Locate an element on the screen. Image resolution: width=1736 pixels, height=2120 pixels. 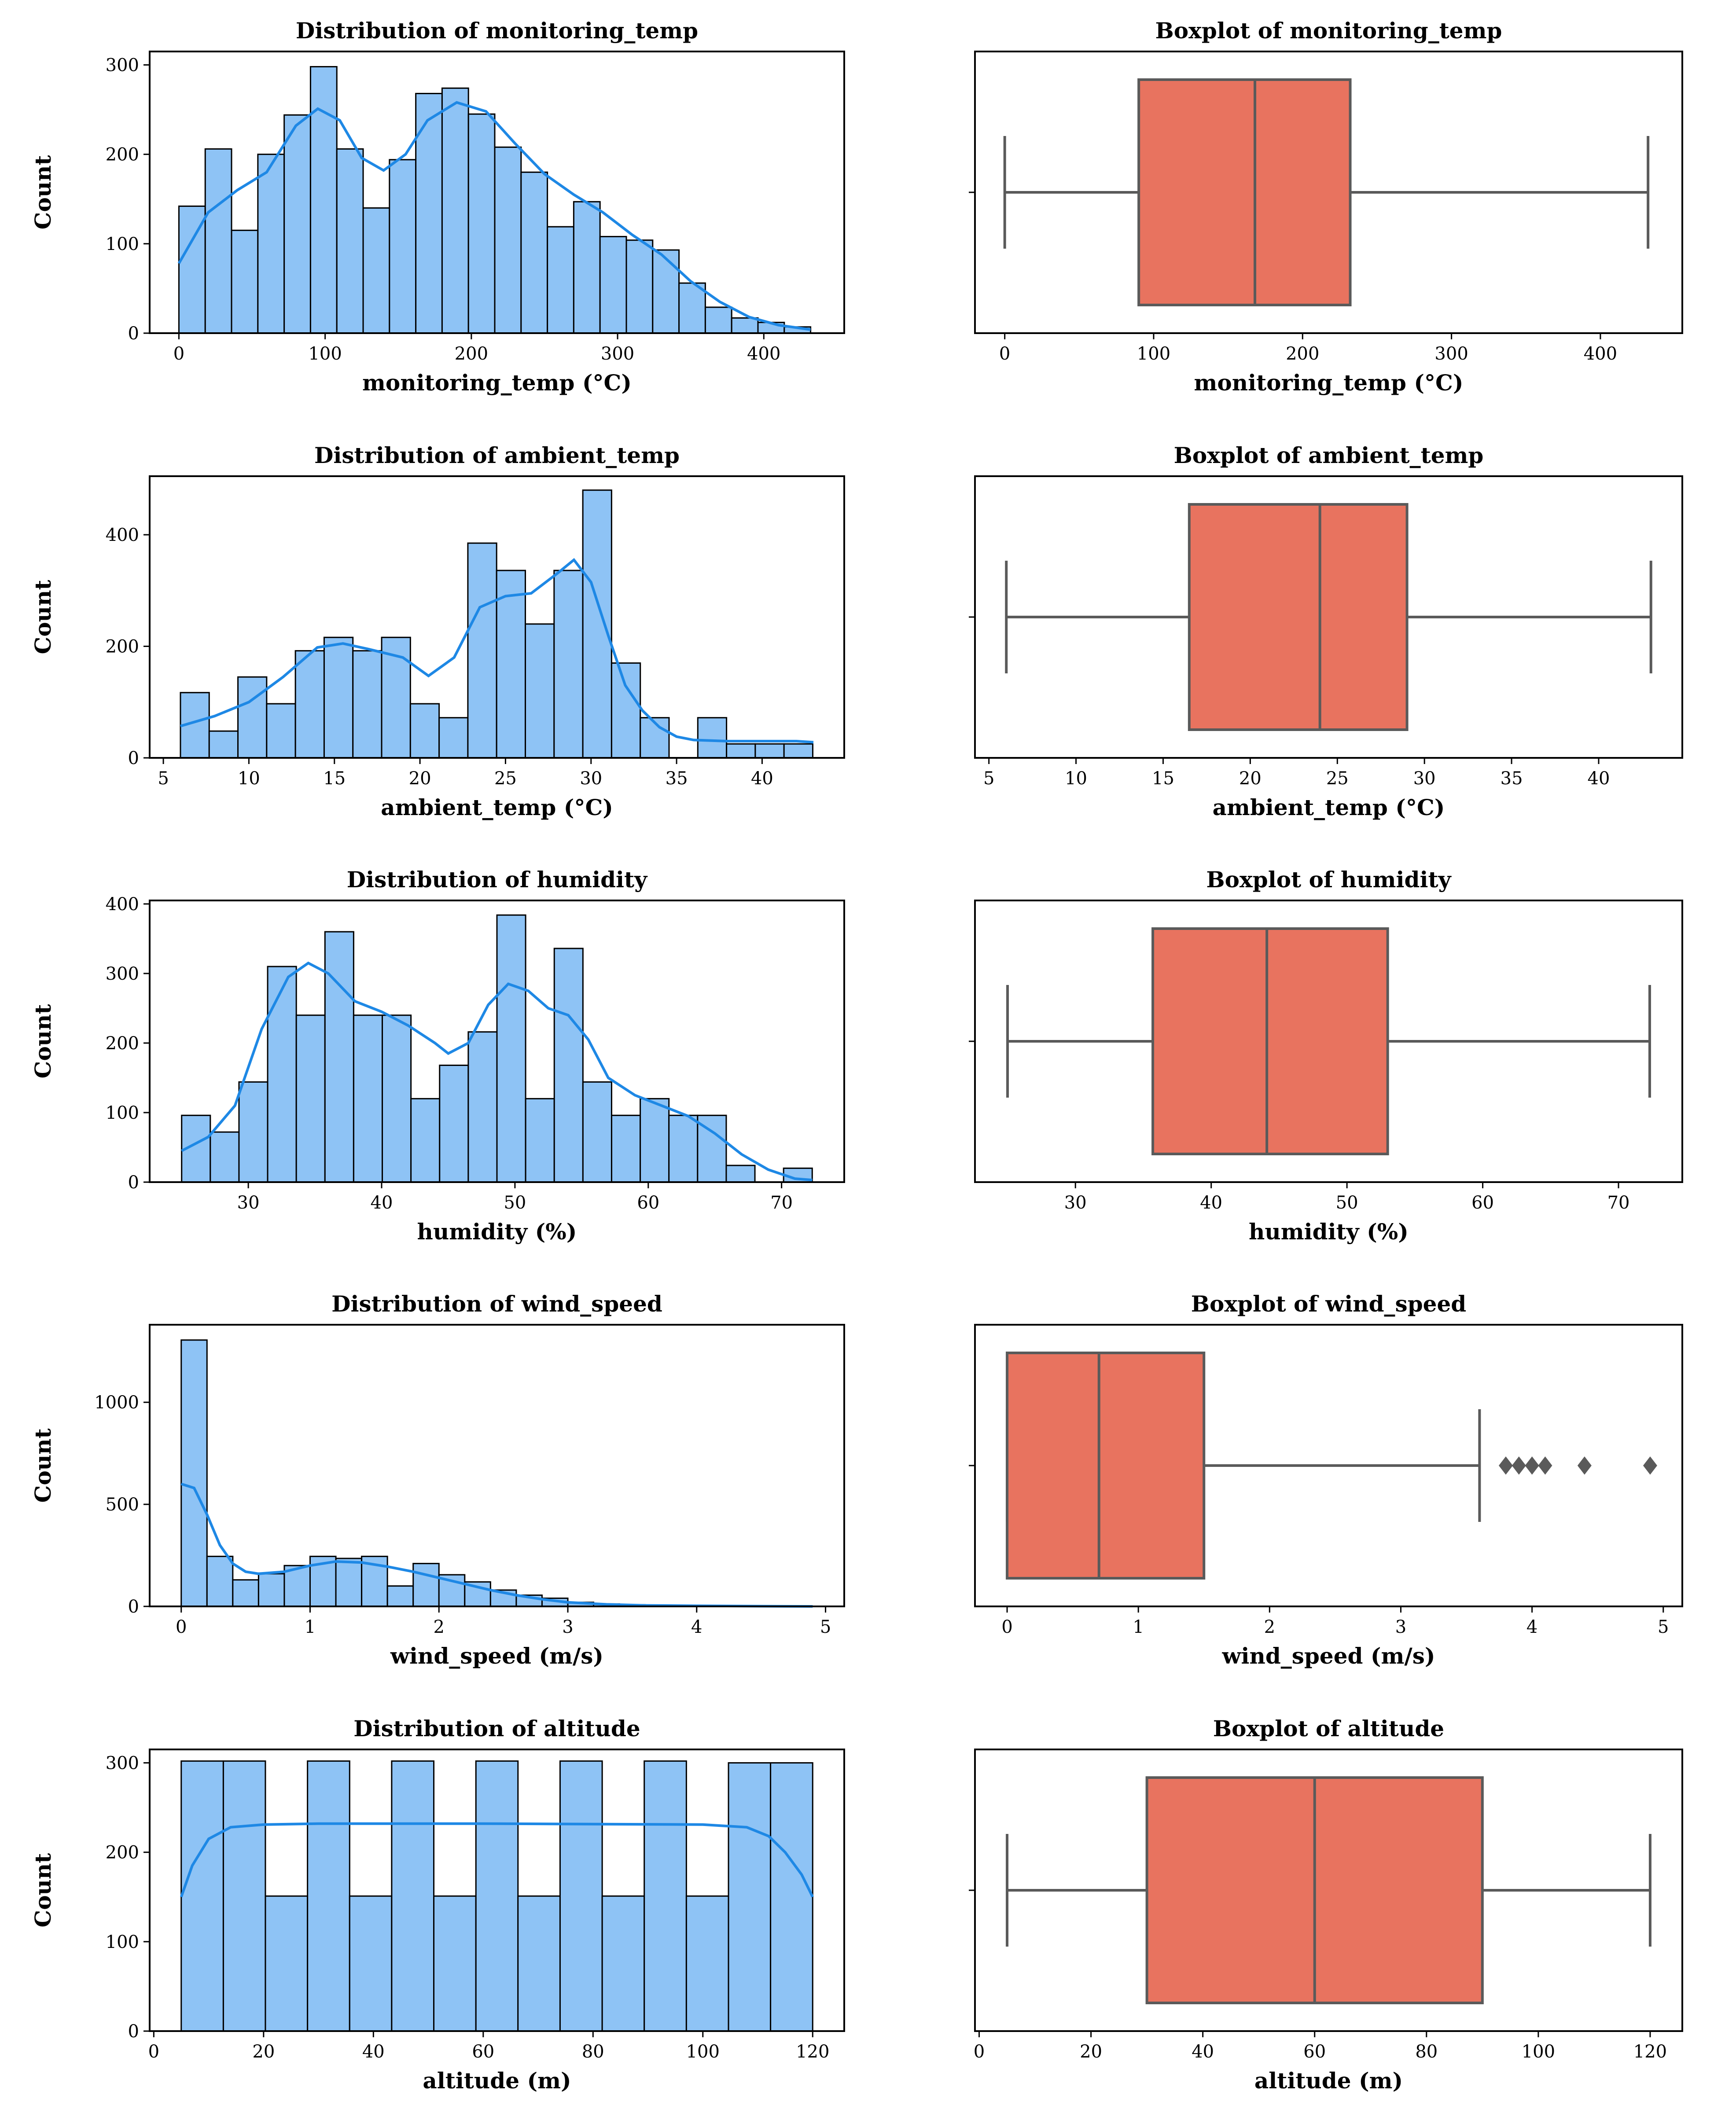
chart-title: Boxplot of monitoring_temp is located at coordinates (1328, 31).